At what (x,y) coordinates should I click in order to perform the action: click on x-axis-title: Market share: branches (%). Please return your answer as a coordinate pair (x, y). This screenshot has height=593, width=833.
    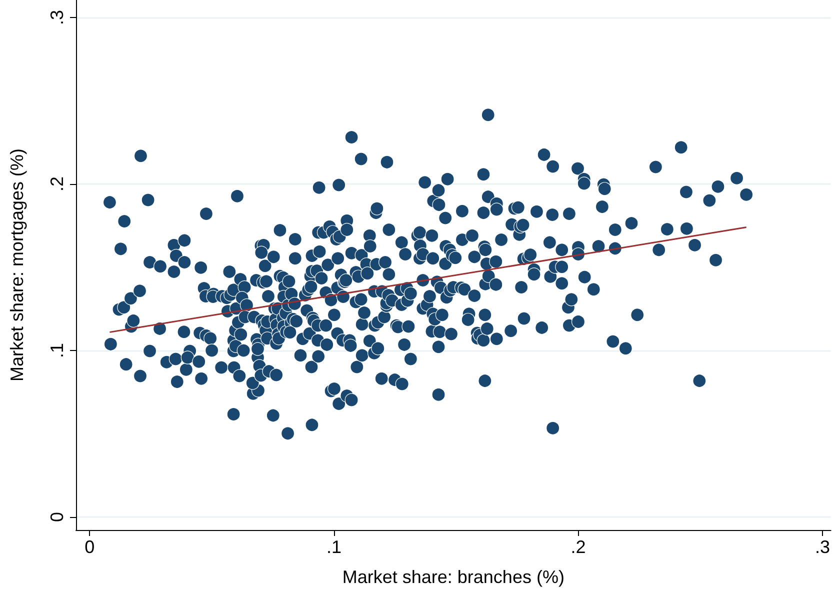
    Looking at the image, I should click on (453, 577).